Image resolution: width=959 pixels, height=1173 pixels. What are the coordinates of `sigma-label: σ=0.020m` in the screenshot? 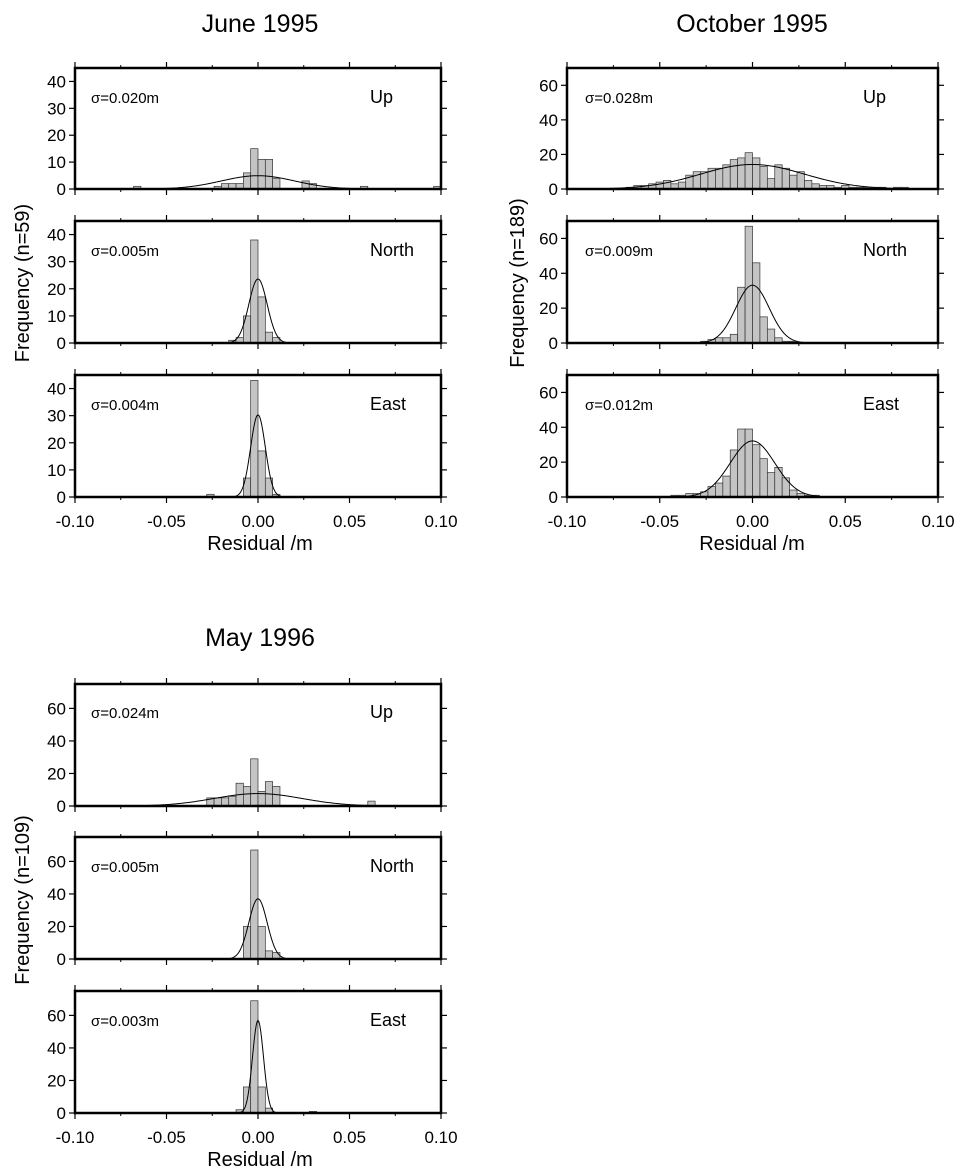 It's located at (125, 98).